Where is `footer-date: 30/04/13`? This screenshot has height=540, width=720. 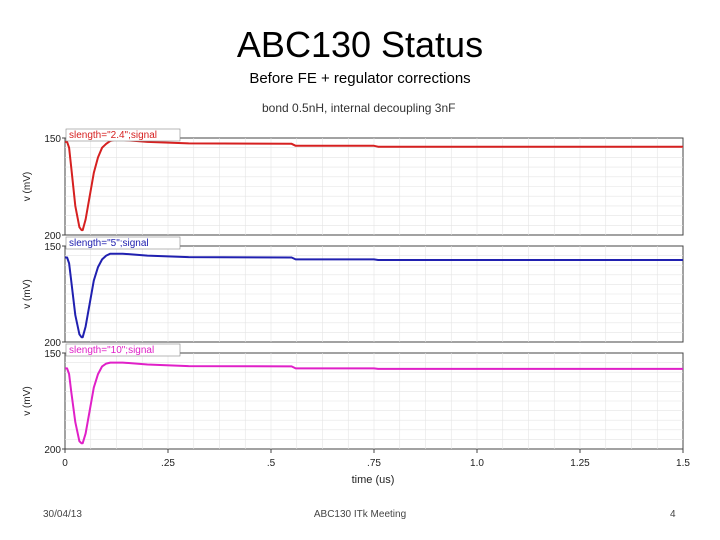
footer-date: 30/04/13 is located at coordinates (62, 514).